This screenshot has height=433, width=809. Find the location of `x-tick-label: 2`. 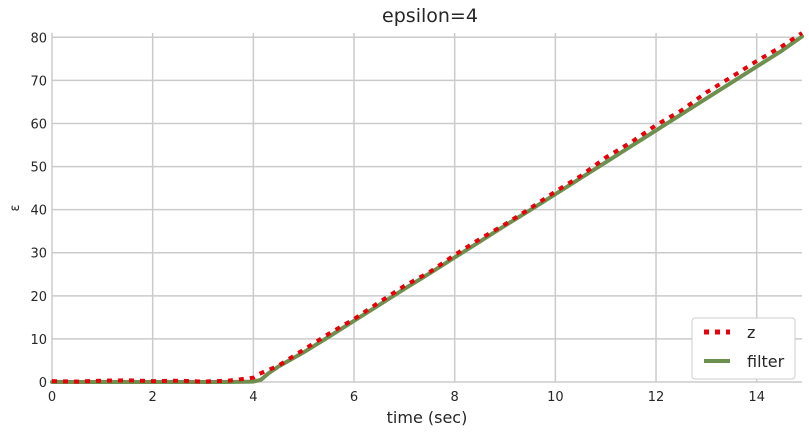

x-tick-label: 2 is located at coordinates (153, 397).